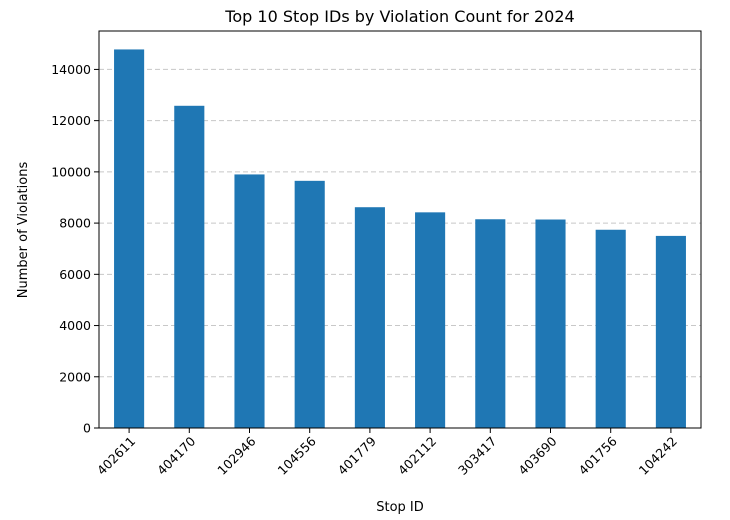 This screenshot has width=730, height=520. Describe the element at coordinates (537, 455) in the screenshot. I see `x-tick-label: 403690` at that location.